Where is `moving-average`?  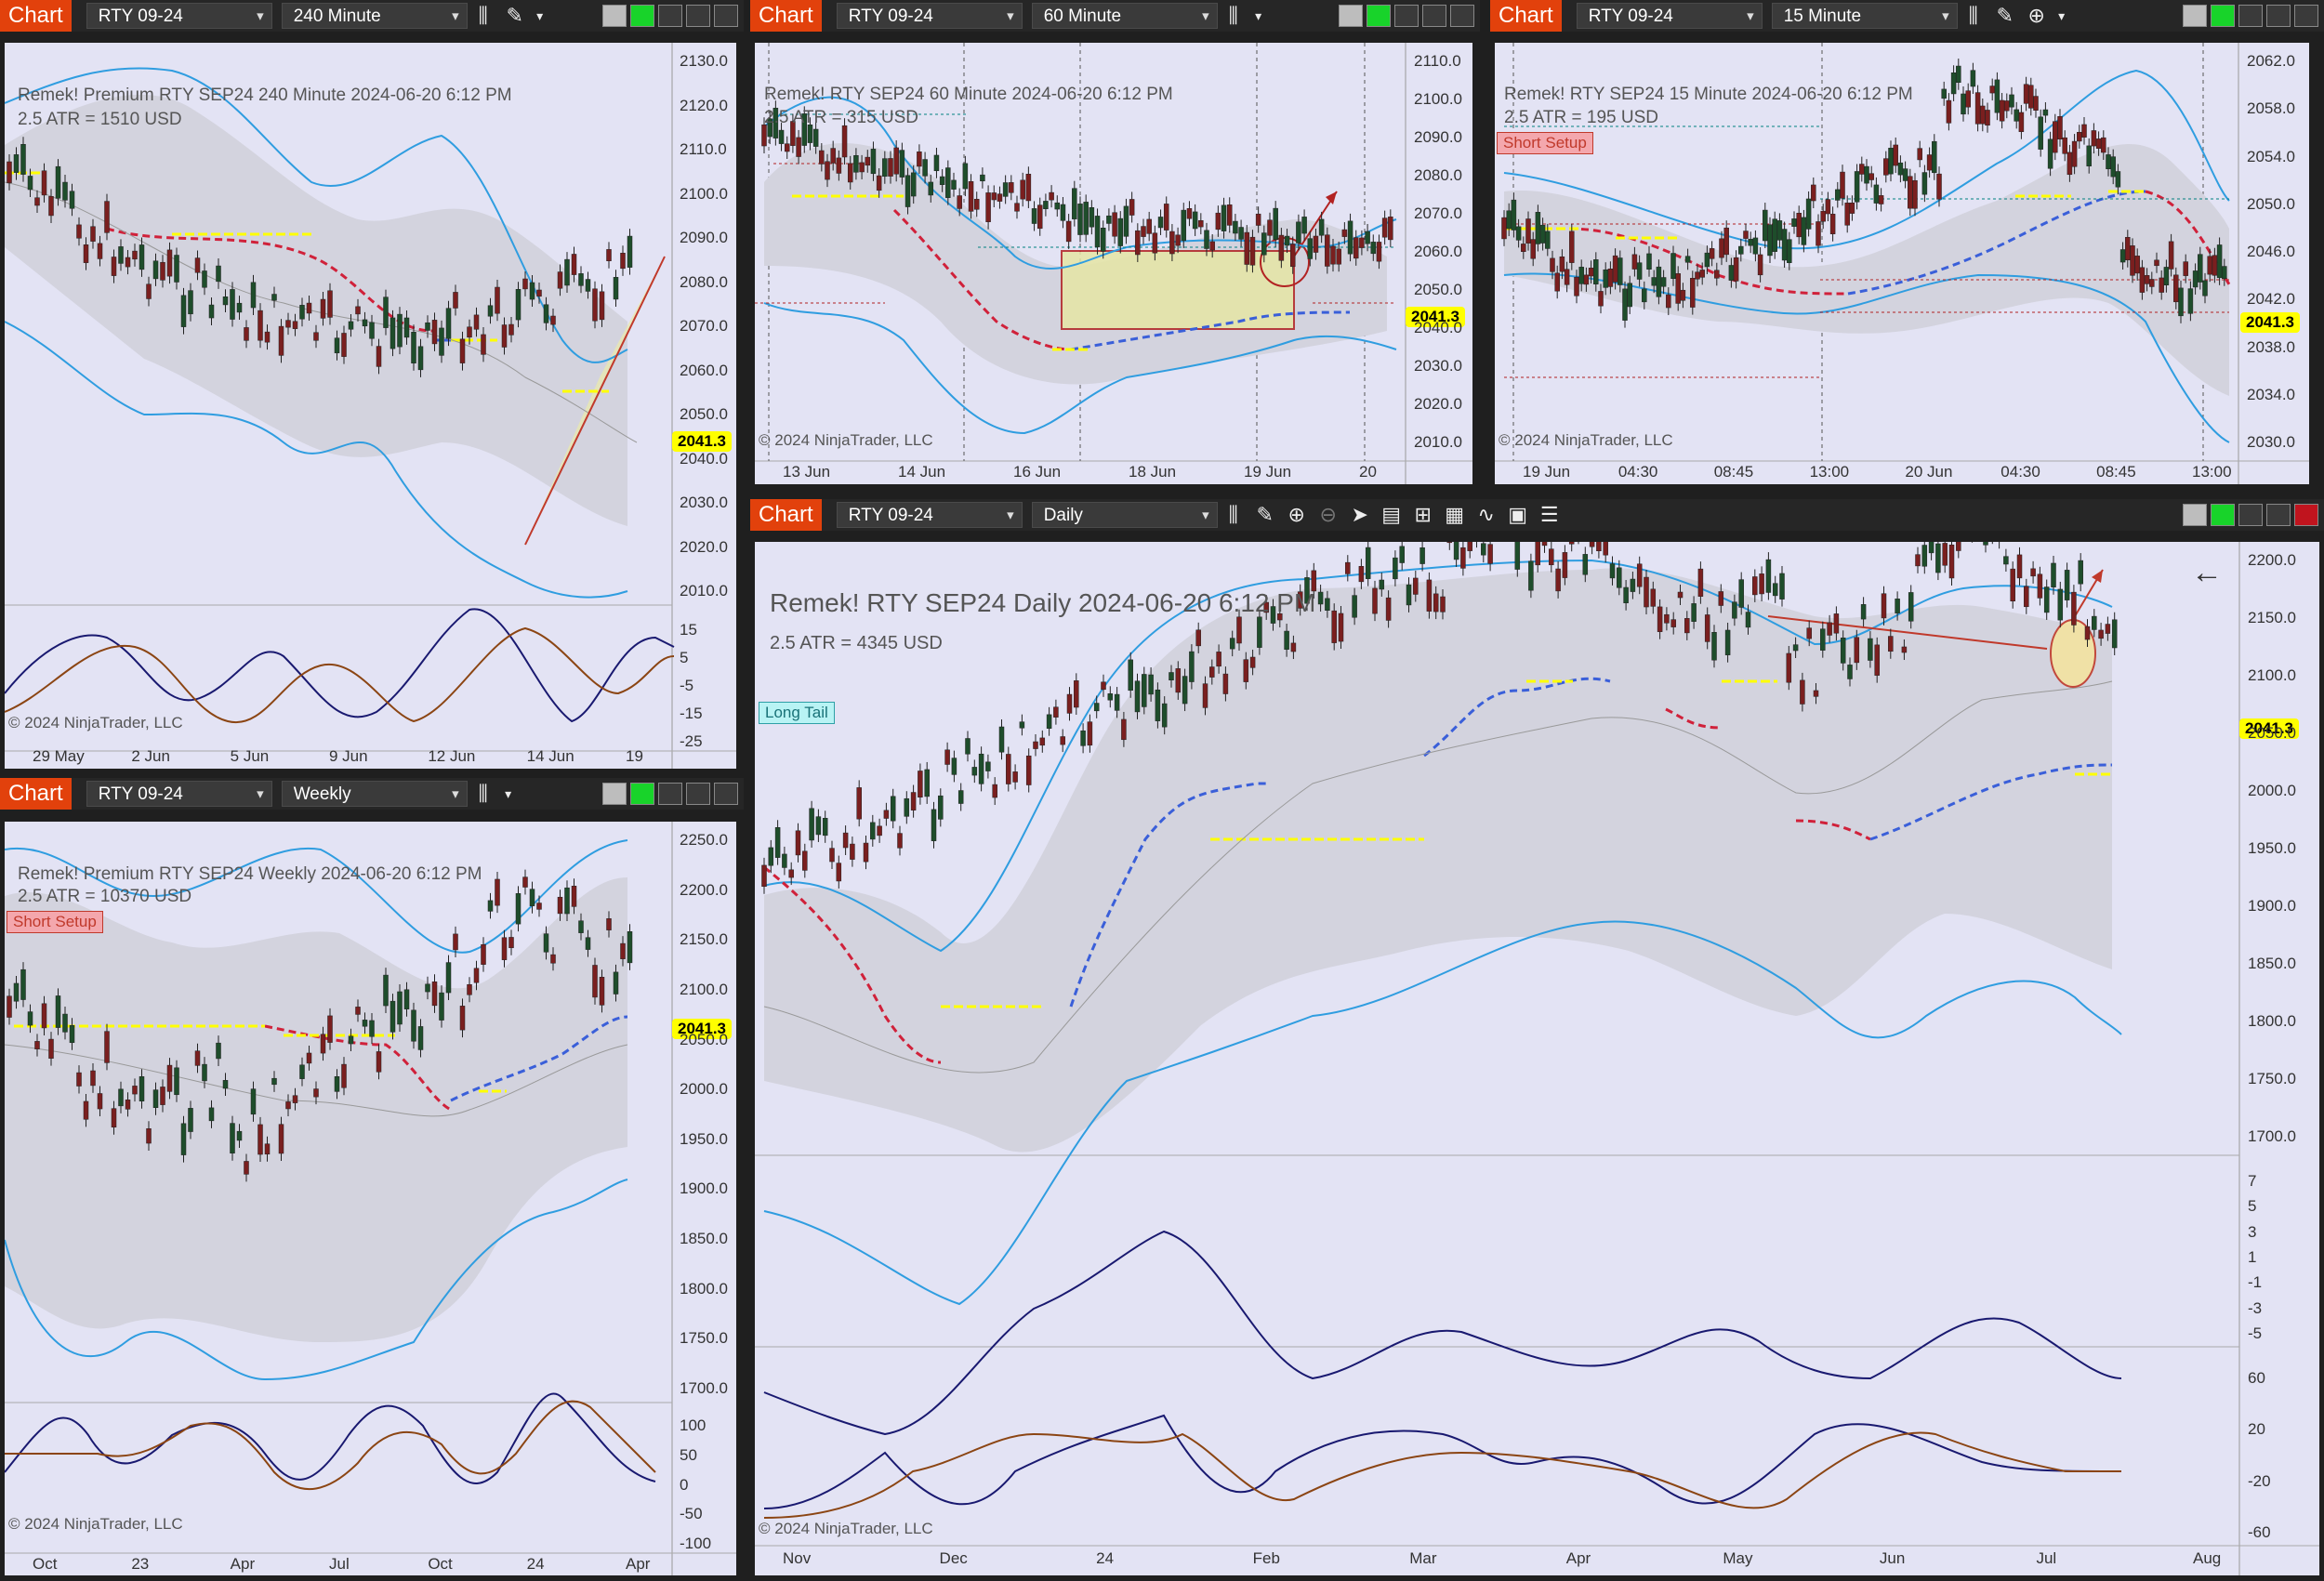 moving-average is located at coordinates (1438, 877).